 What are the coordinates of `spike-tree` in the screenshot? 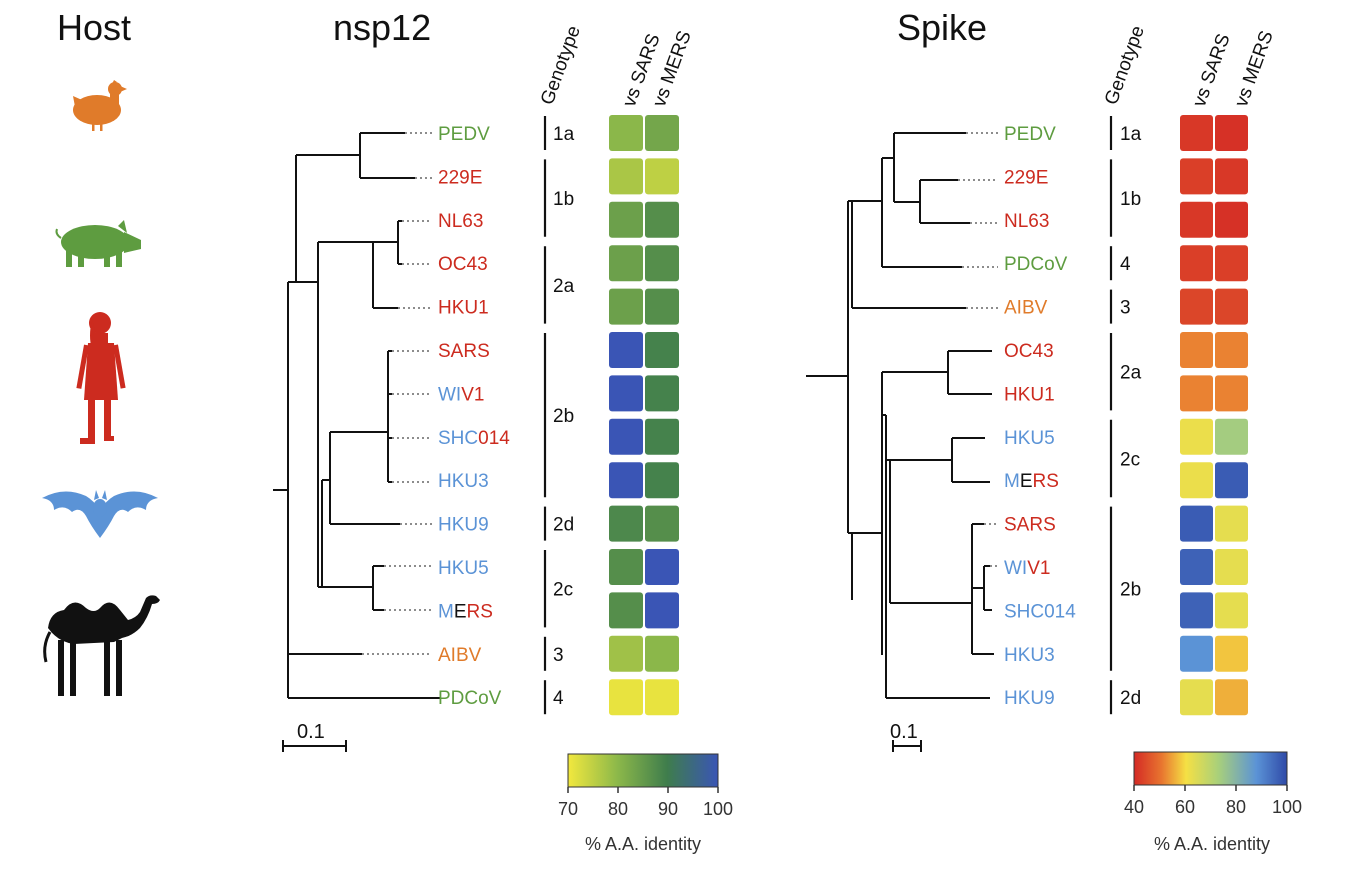 It's located at (902, 415).